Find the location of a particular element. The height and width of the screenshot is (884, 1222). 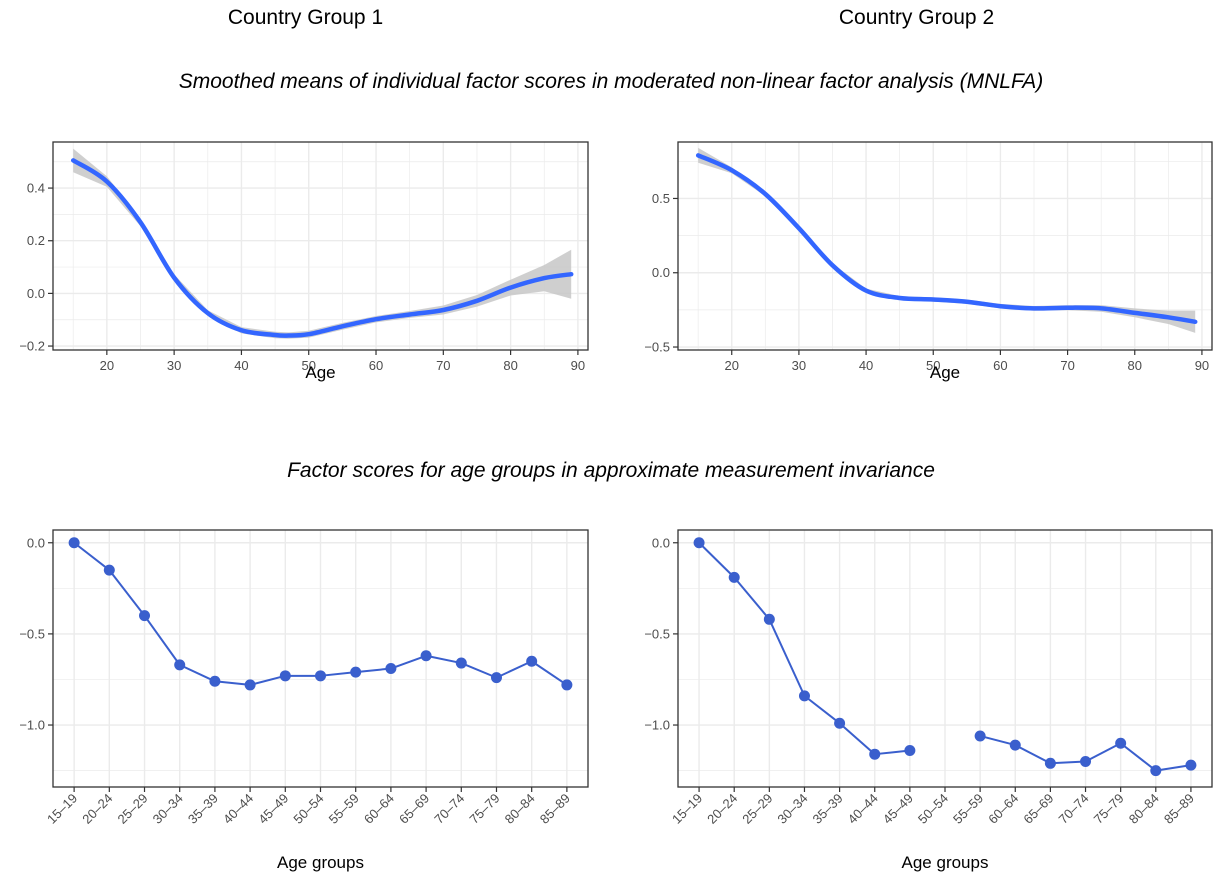

x-axis-label: Age is located at coordinates (320, 372).